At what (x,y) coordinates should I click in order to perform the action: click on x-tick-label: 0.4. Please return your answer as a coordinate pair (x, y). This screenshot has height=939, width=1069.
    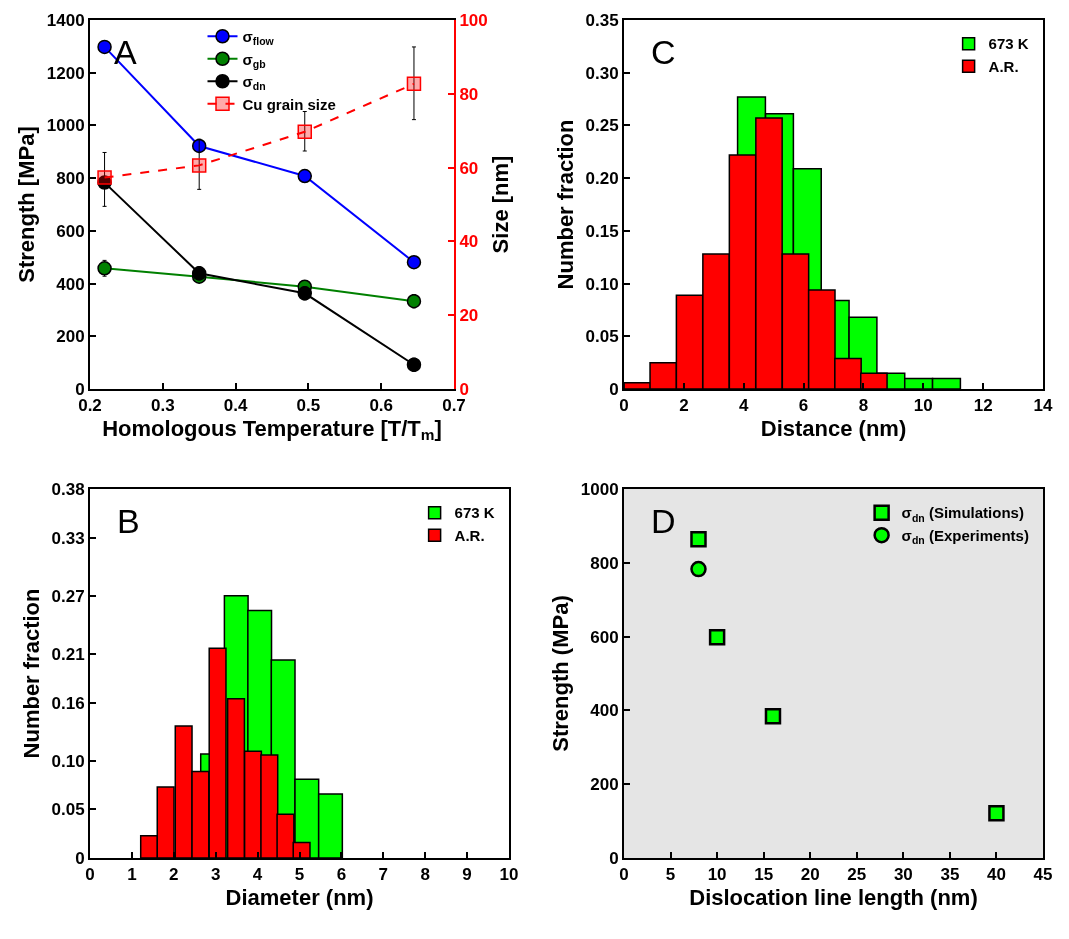
    Looking at the image, I should click on (235, 406).